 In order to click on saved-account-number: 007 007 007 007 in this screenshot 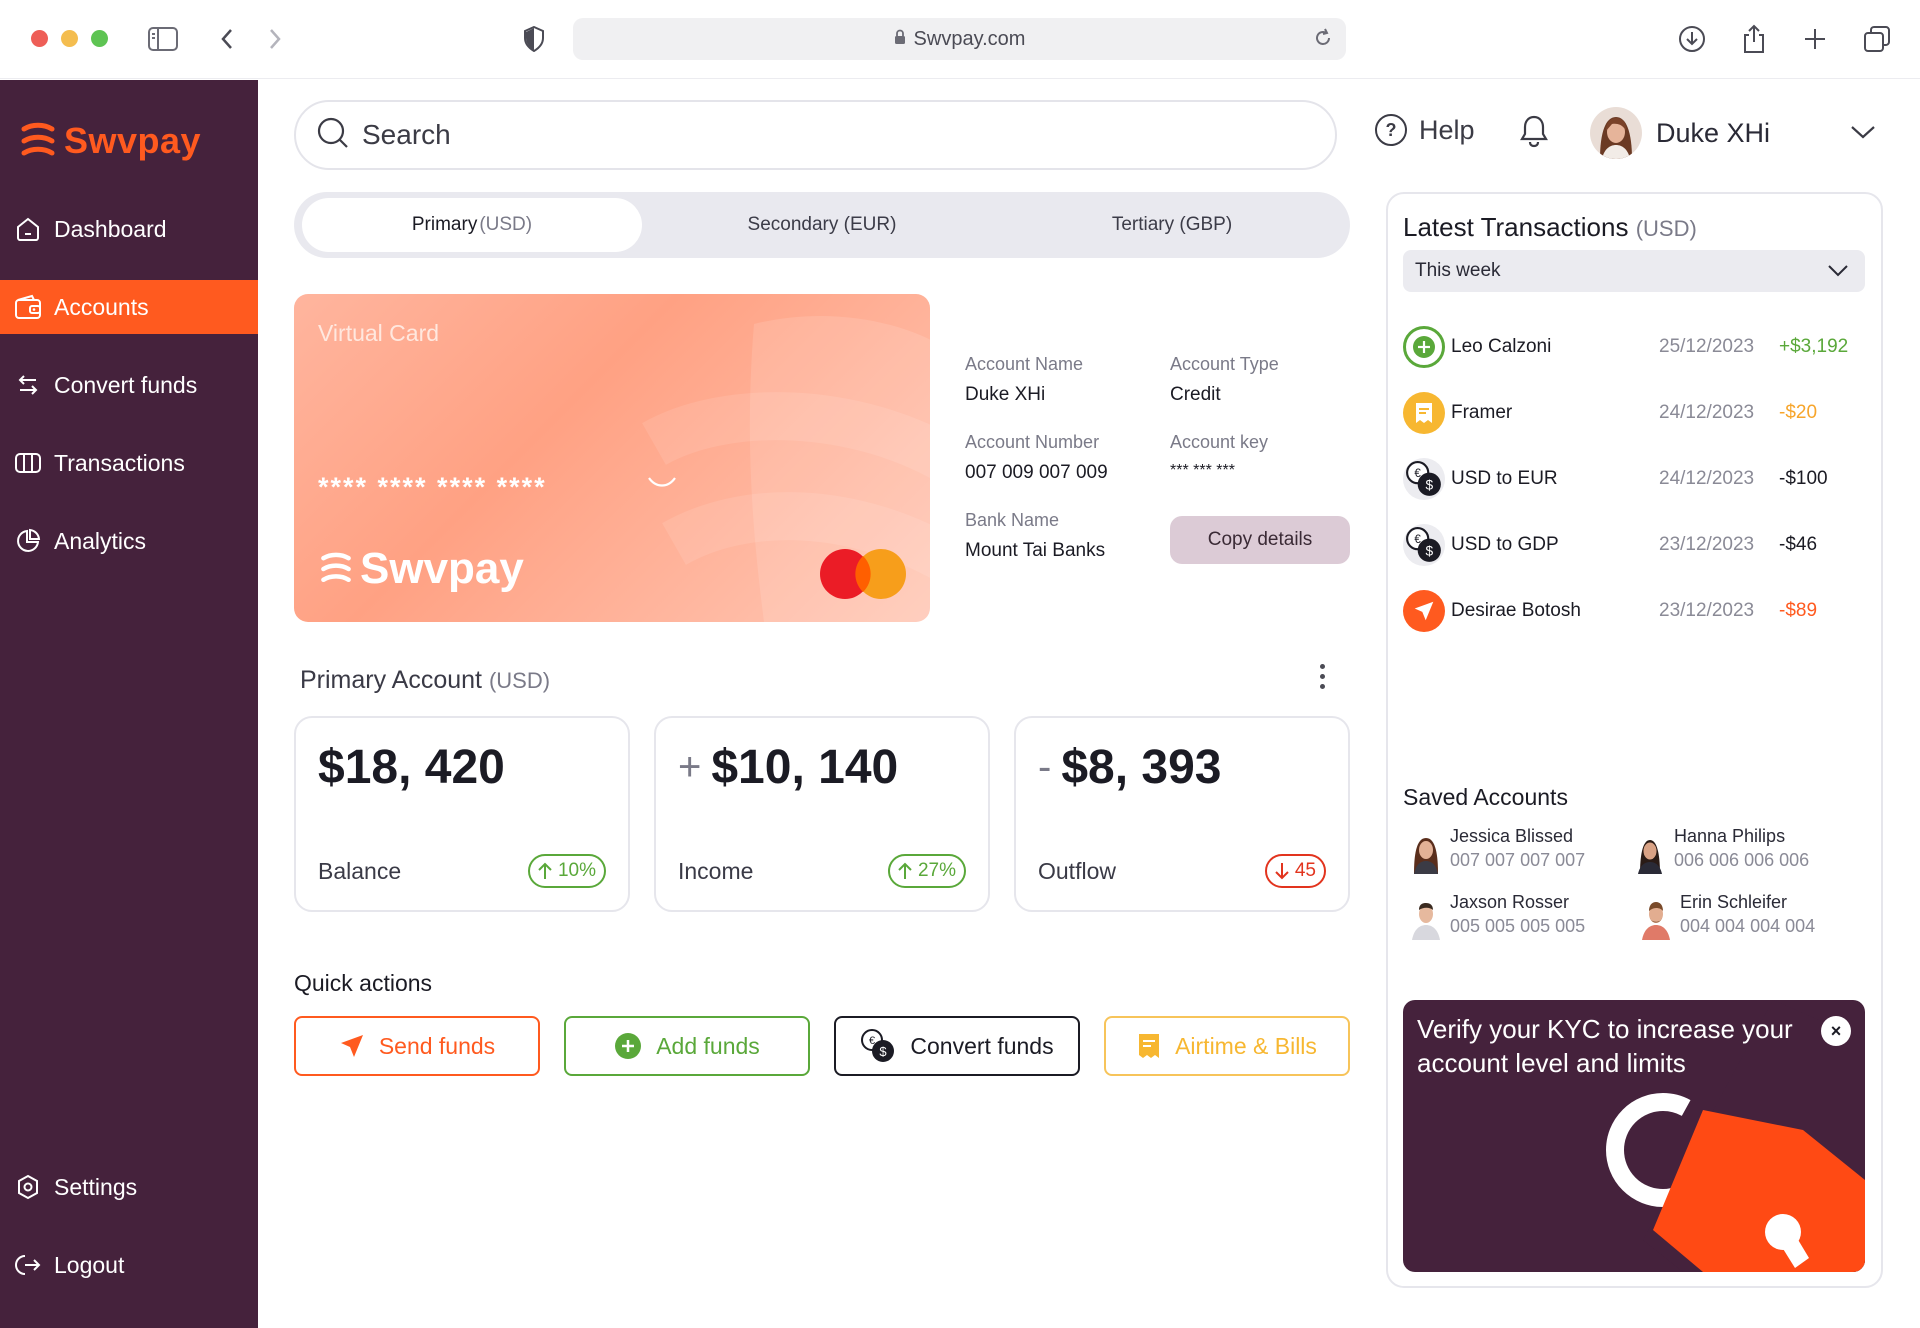, I will do `click(1518, 860)`.